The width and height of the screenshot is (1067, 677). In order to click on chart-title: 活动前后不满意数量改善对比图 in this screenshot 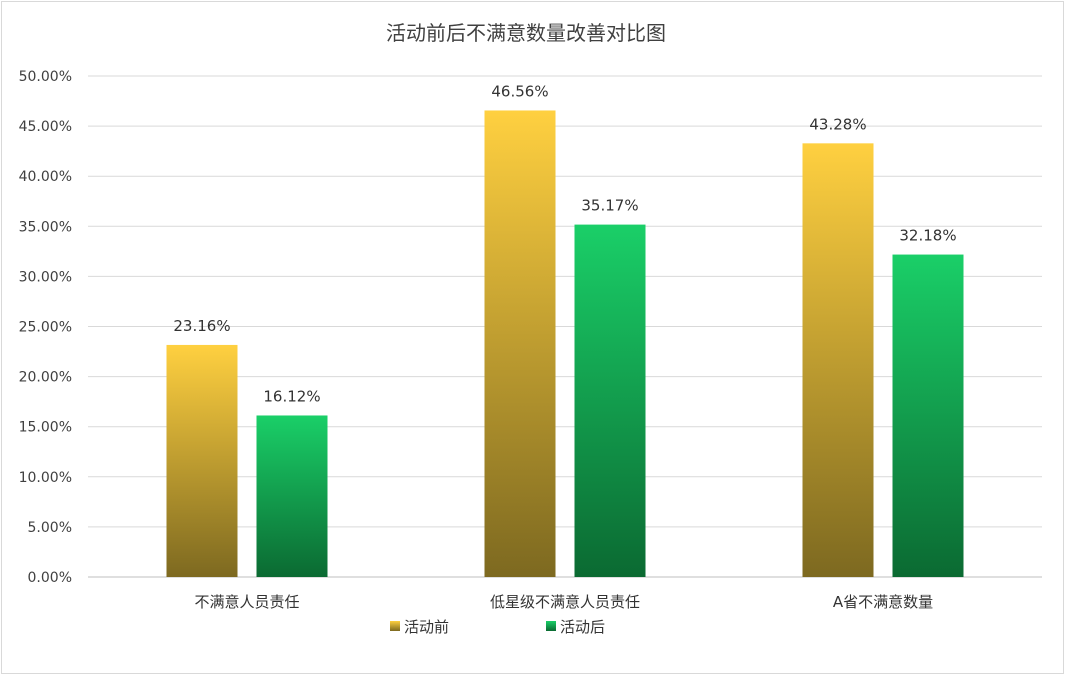, I will do `click(526, 33)`.